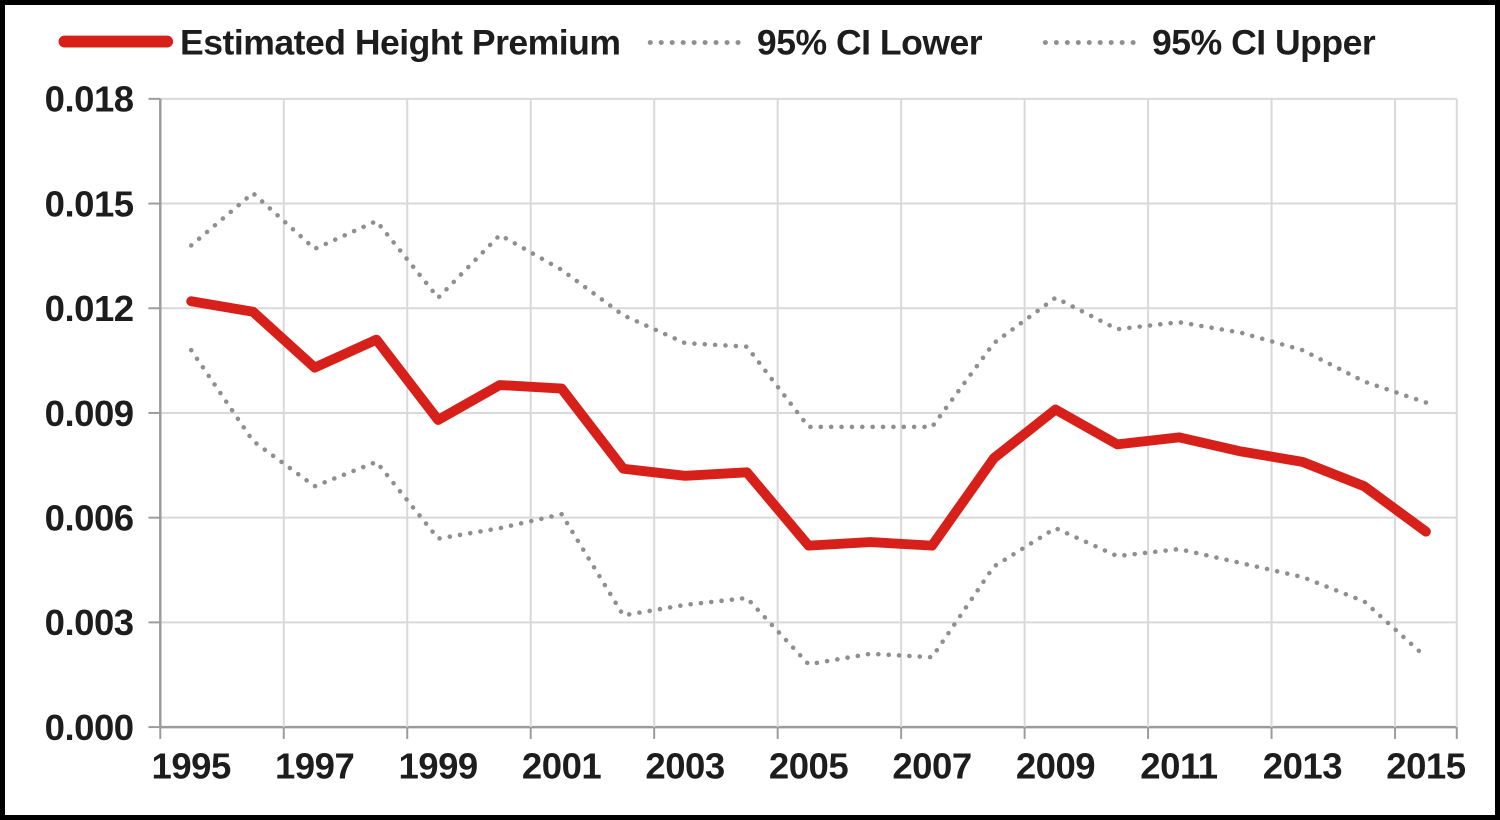 This screenshot has height=820, width=1500. What do you see at coordinates (89, 99) in the screenshot?
I see `y-tick-label: 0.018` at bounding box center [89, 99].